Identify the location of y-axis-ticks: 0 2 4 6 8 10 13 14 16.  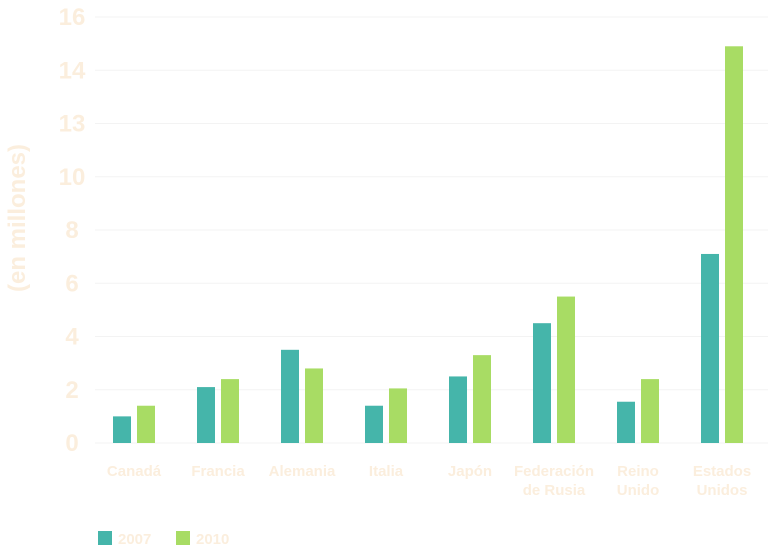
(72, 230).